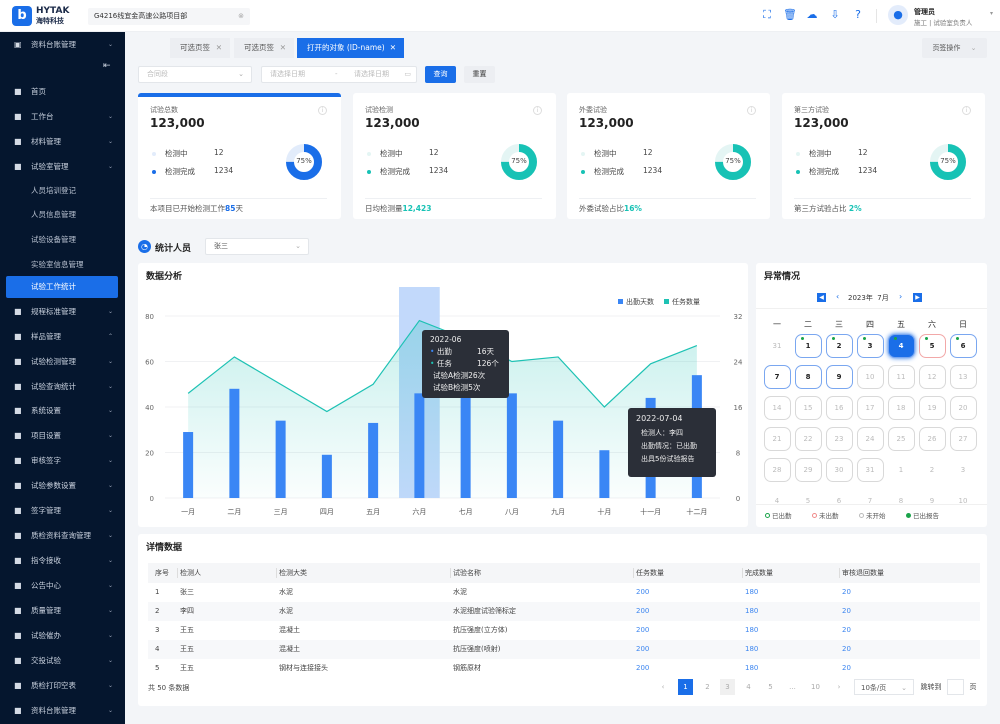 Image resolution: width=1000 pixels, height=724 pixels. Describe the element at coordinates (839, 687) in the screenshot. I see `next-page-button: ›` at that location.